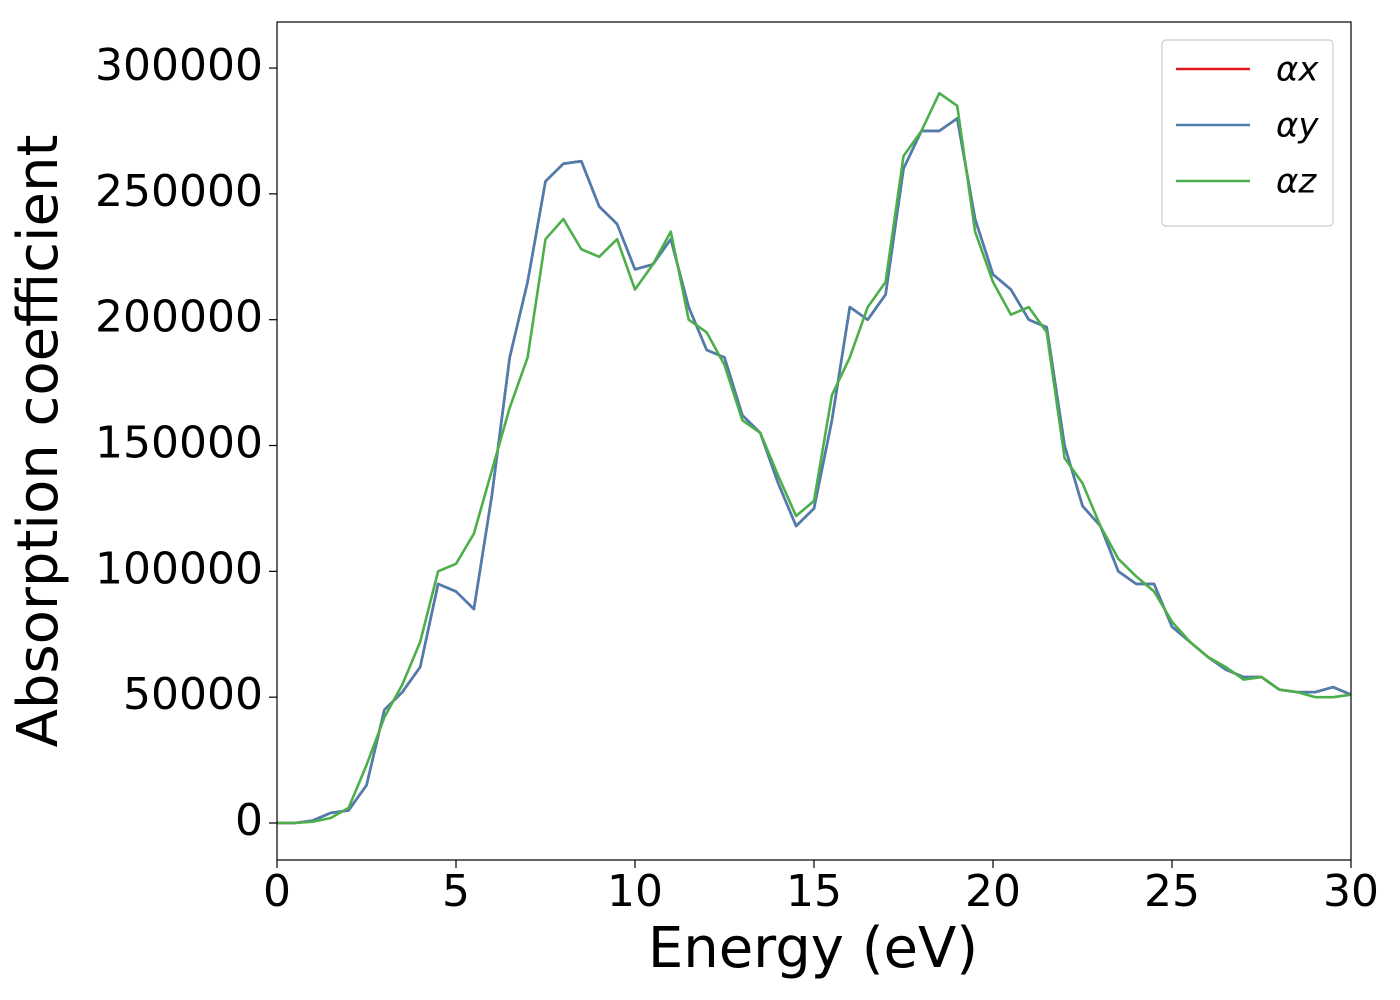 The width and height of the screenshot is (1400, 1000). What do you see at coordinates (179, 191) in the screenshot?
I see `y-tick-label: 250000` at bounding box center [179, 191].